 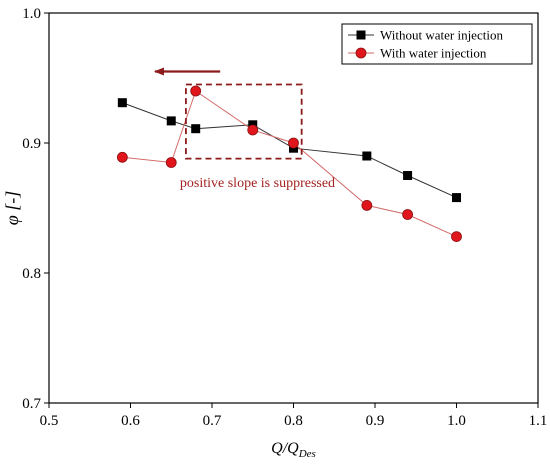 I want to click on x-tick-label: 0.8, so click(x=293, y=421).